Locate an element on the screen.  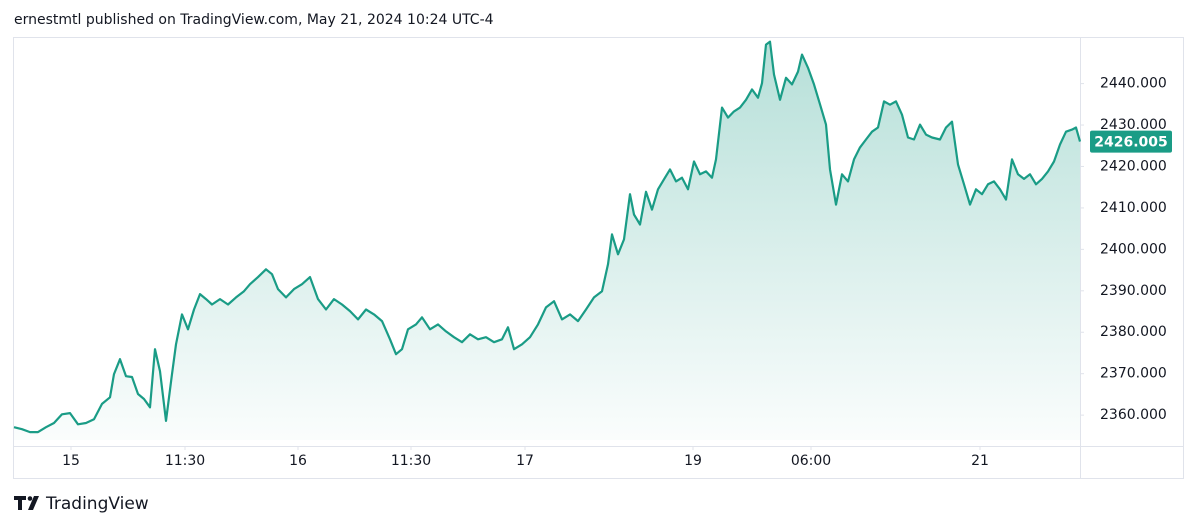
x-tick-label: 21 is located at coordinates (980, 461).